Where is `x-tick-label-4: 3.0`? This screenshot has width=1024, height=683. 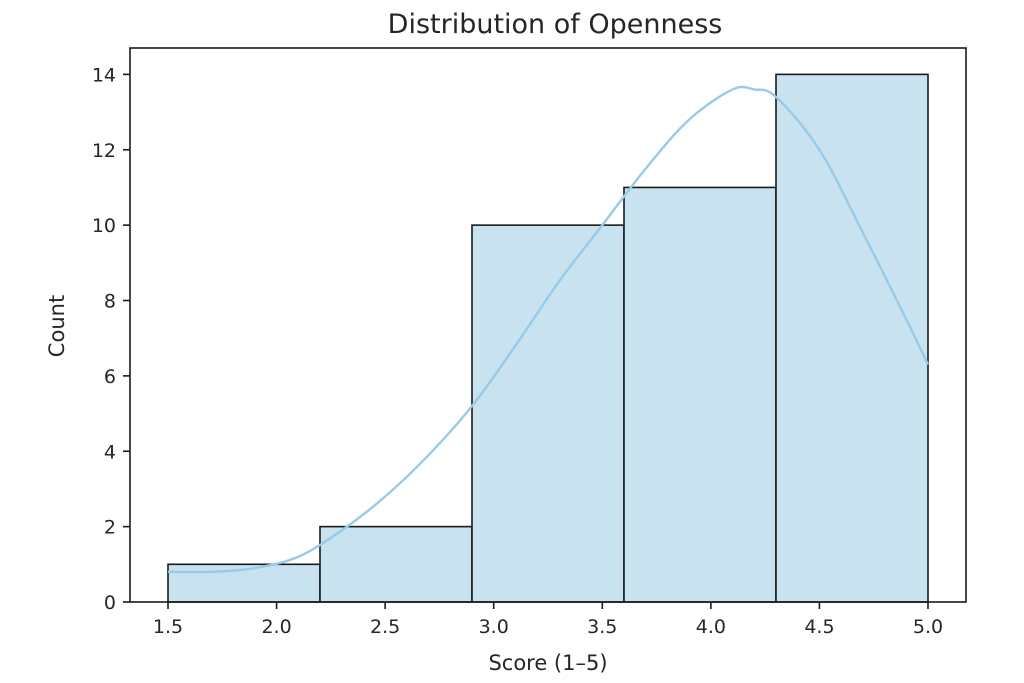 x-tick-label-4: 3.0 is located at coordinates (494, 627).